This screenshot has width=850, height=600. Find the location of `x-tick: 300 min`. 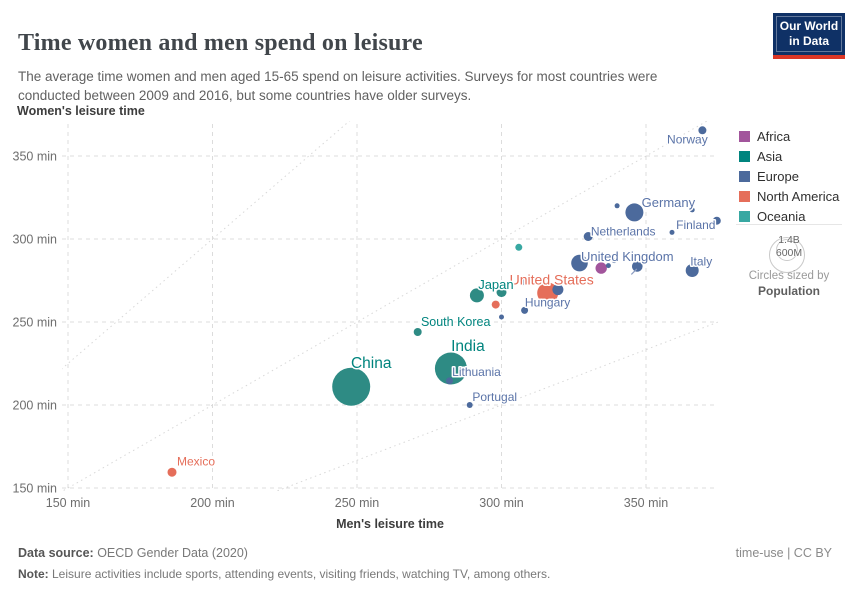

x-tick: 300 min is located at coordinates (501, 503).